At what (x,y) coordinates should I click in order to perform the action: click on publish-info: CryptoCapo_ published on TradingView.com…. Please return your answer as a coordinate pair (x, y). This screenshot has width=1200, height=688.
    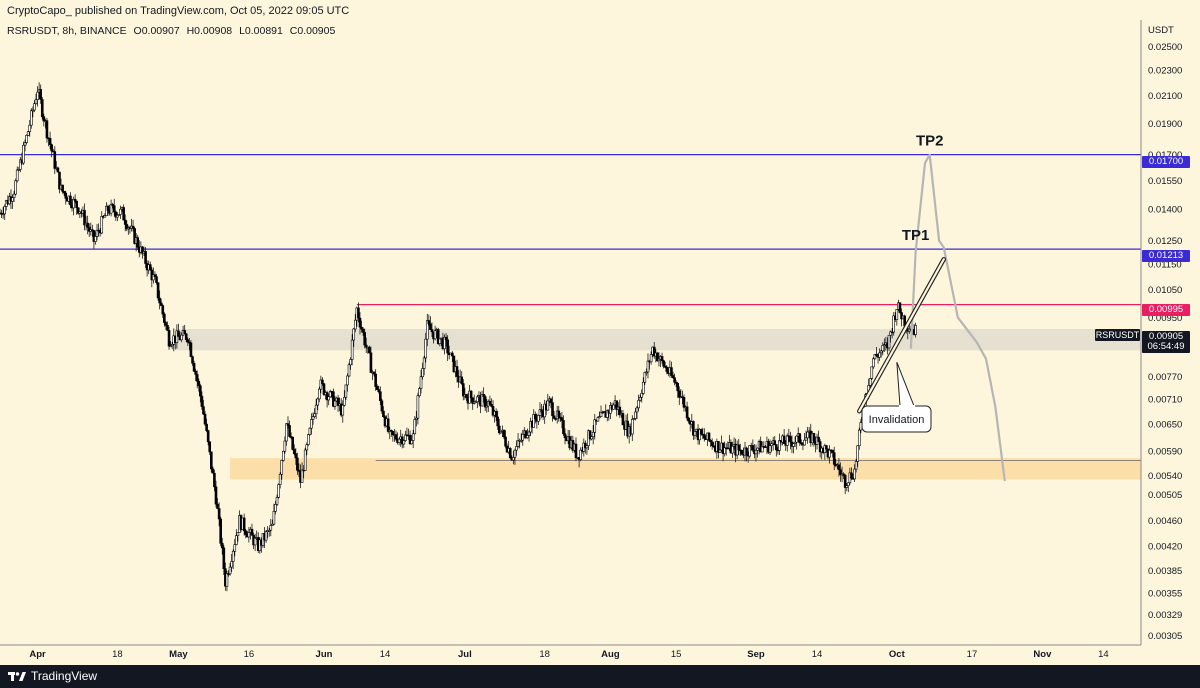
    Looking at the image, I should click on (178, 11).